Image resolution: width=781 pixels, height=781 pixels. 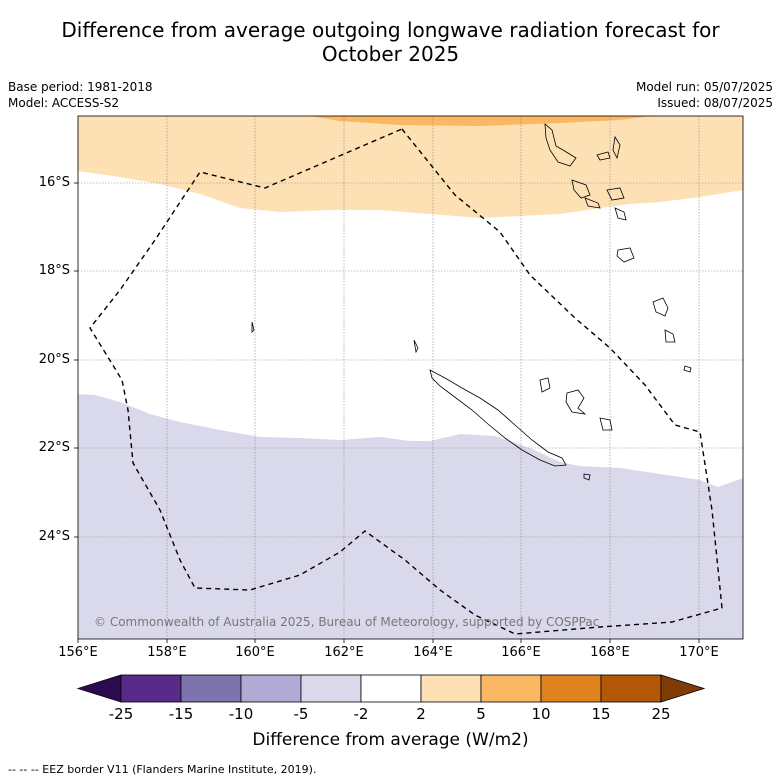 What do you see at coordinates (521, 652) in the screenshot?
I see `lon-label: 166°E` at bounding box center [521, 652].